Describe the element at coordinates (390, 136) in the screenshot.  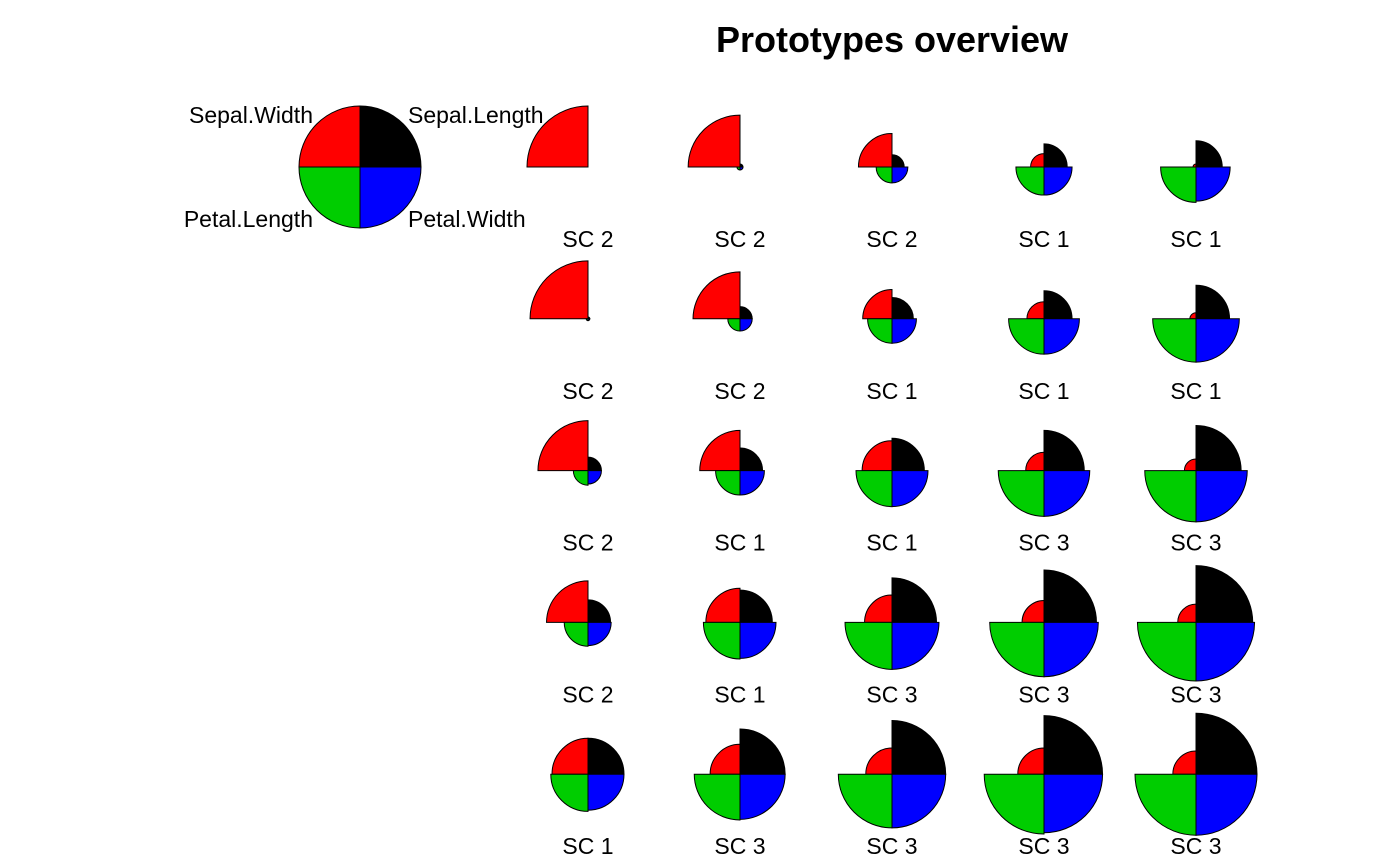
I see `legend-segment-sepal-length` at that location.